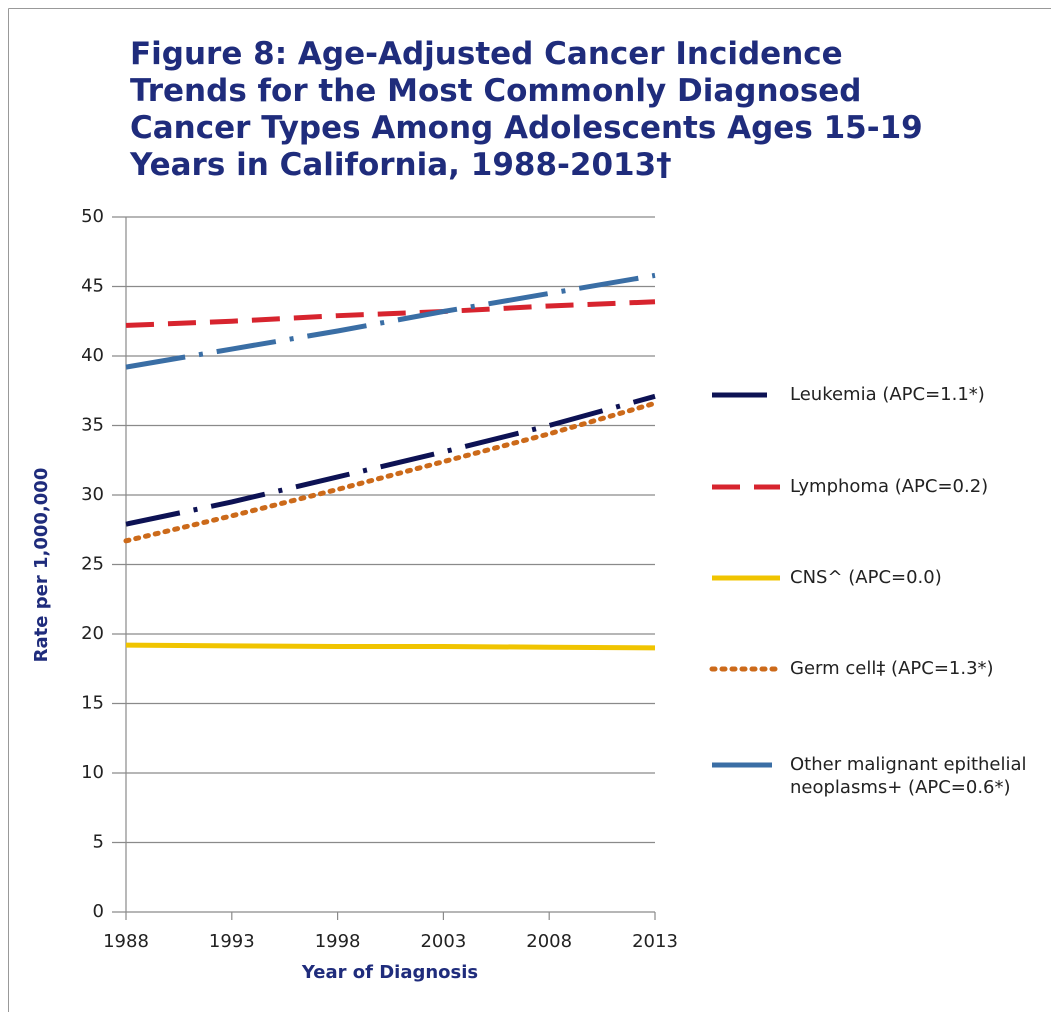 This screenshot has height=1012, width=1051. I want to click on legend-label: Leukemia (APC=1.1*), so click(887, 394).